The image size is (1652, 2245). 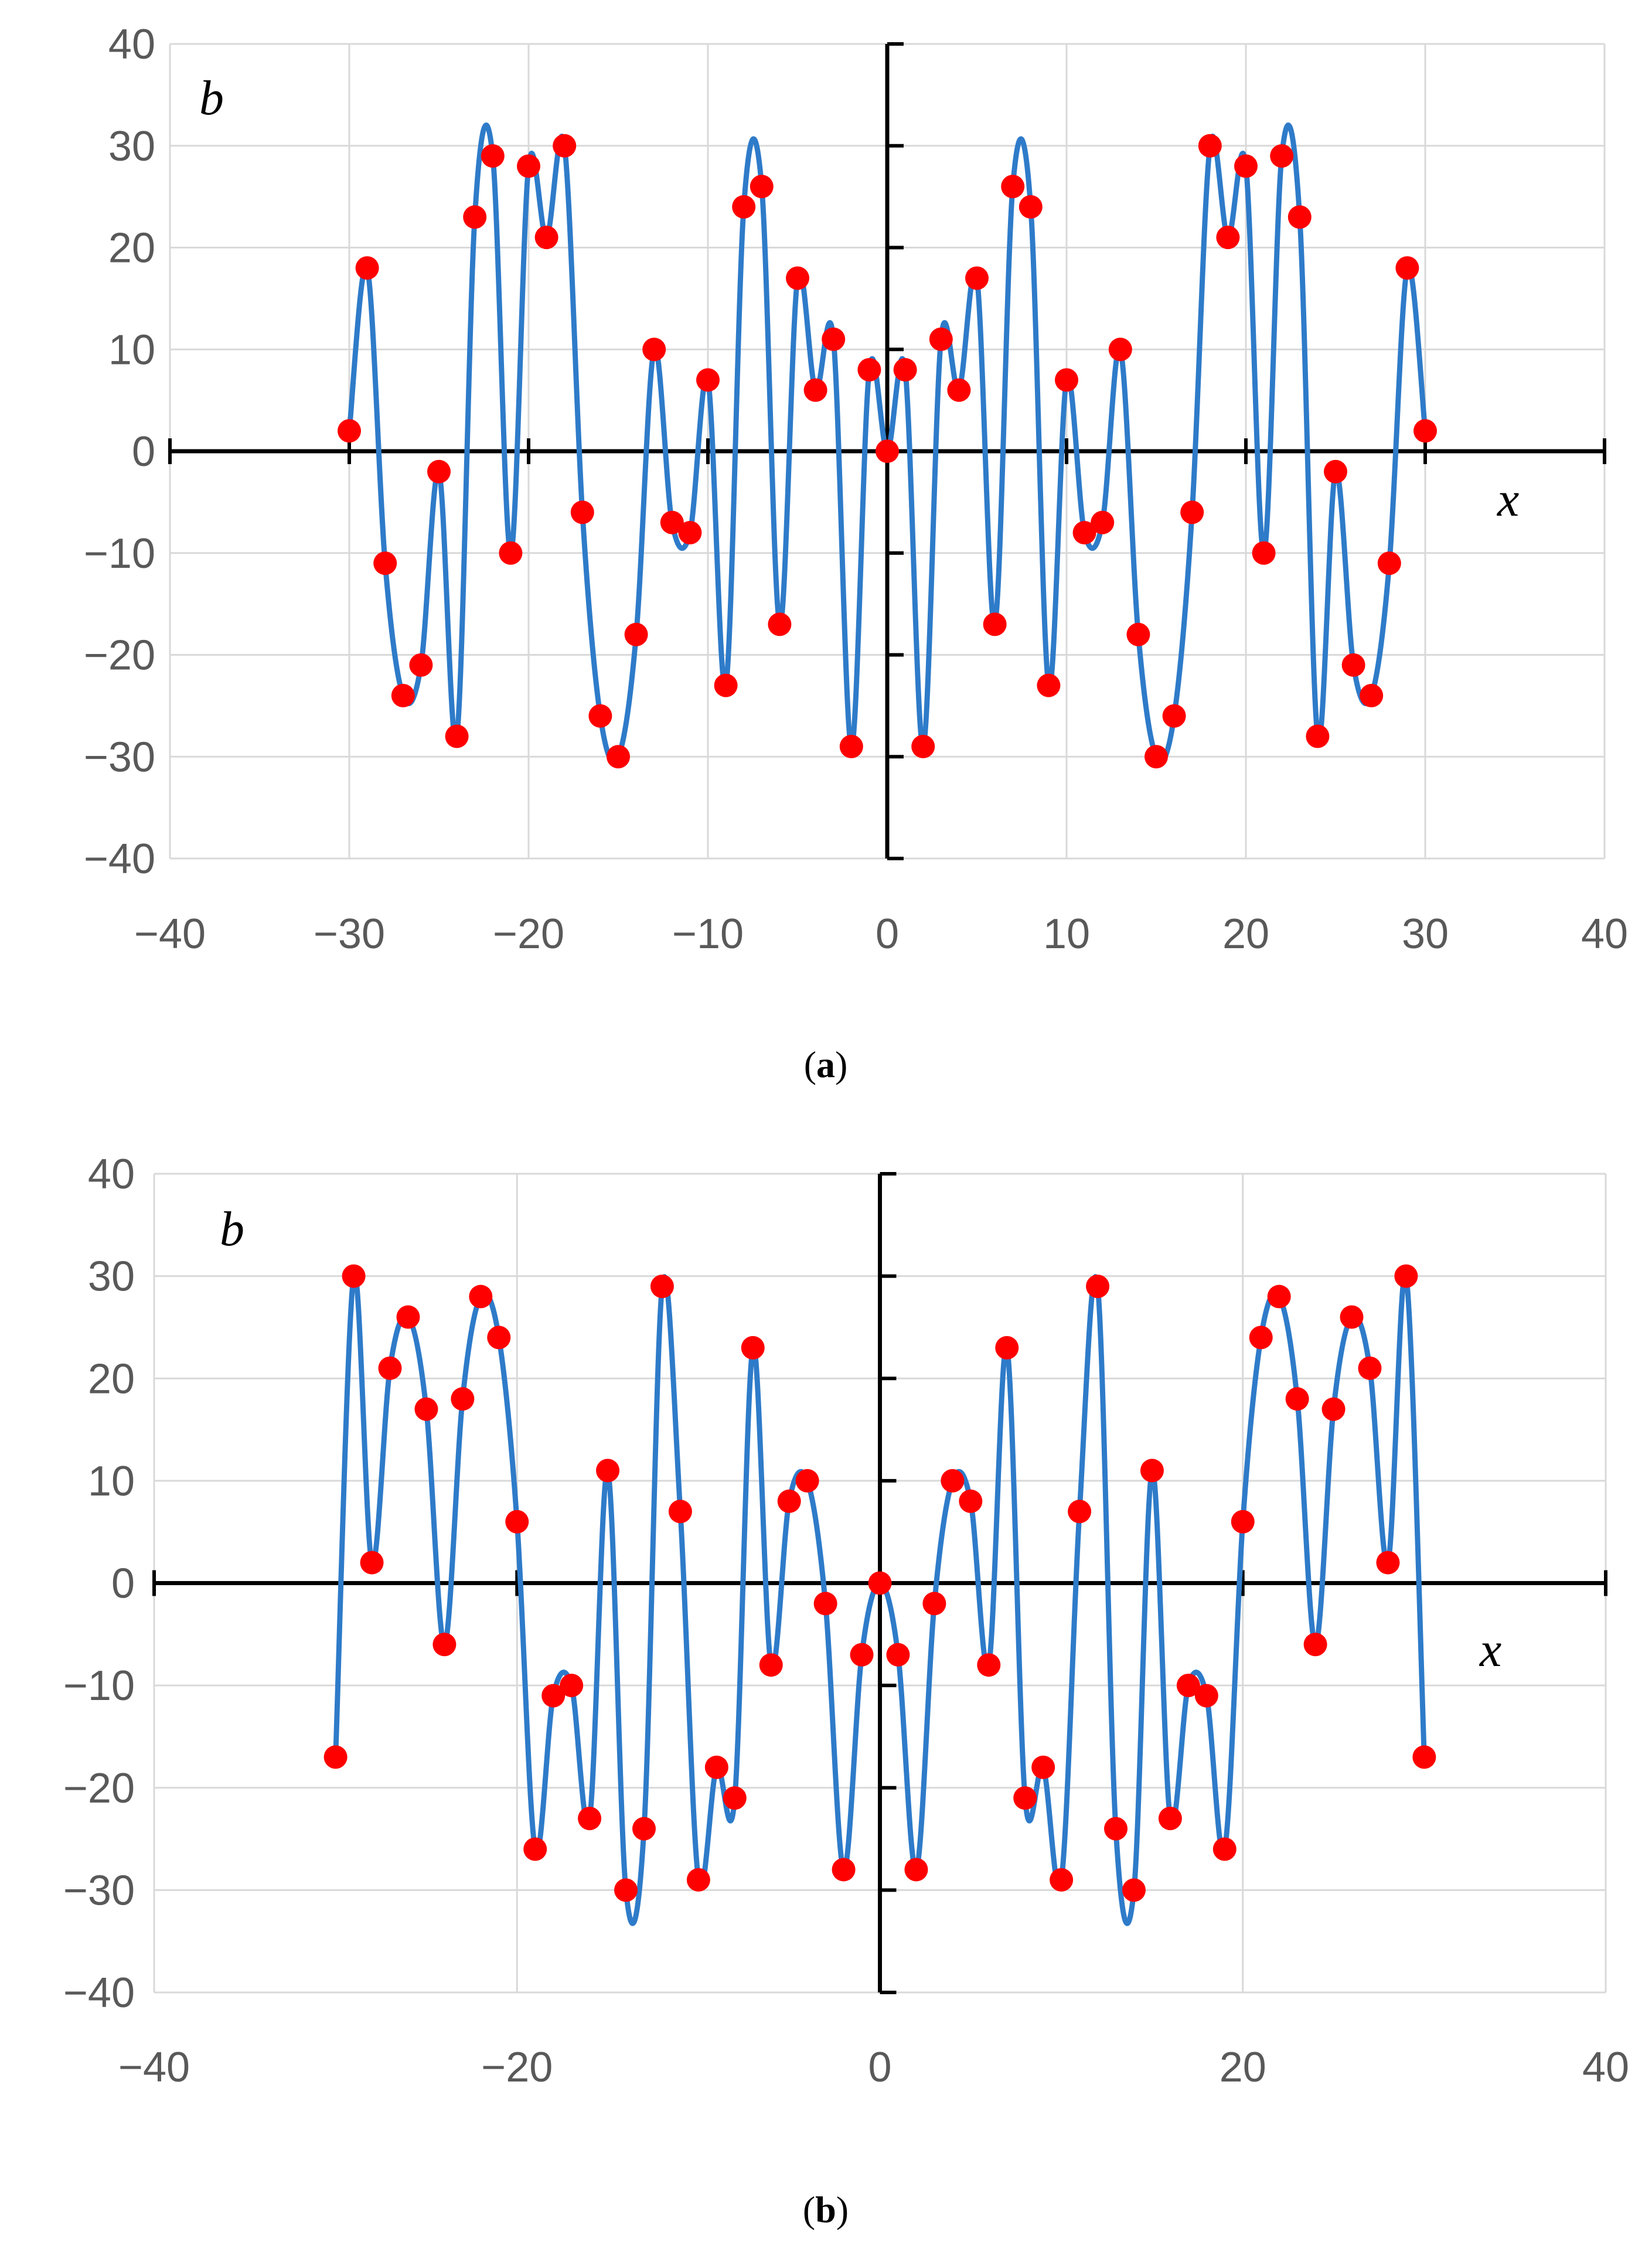 What do you see at coordinates (131, 146) in the screenshot?
I see `y-tick-label: 30` at bounding box center [131, 146].